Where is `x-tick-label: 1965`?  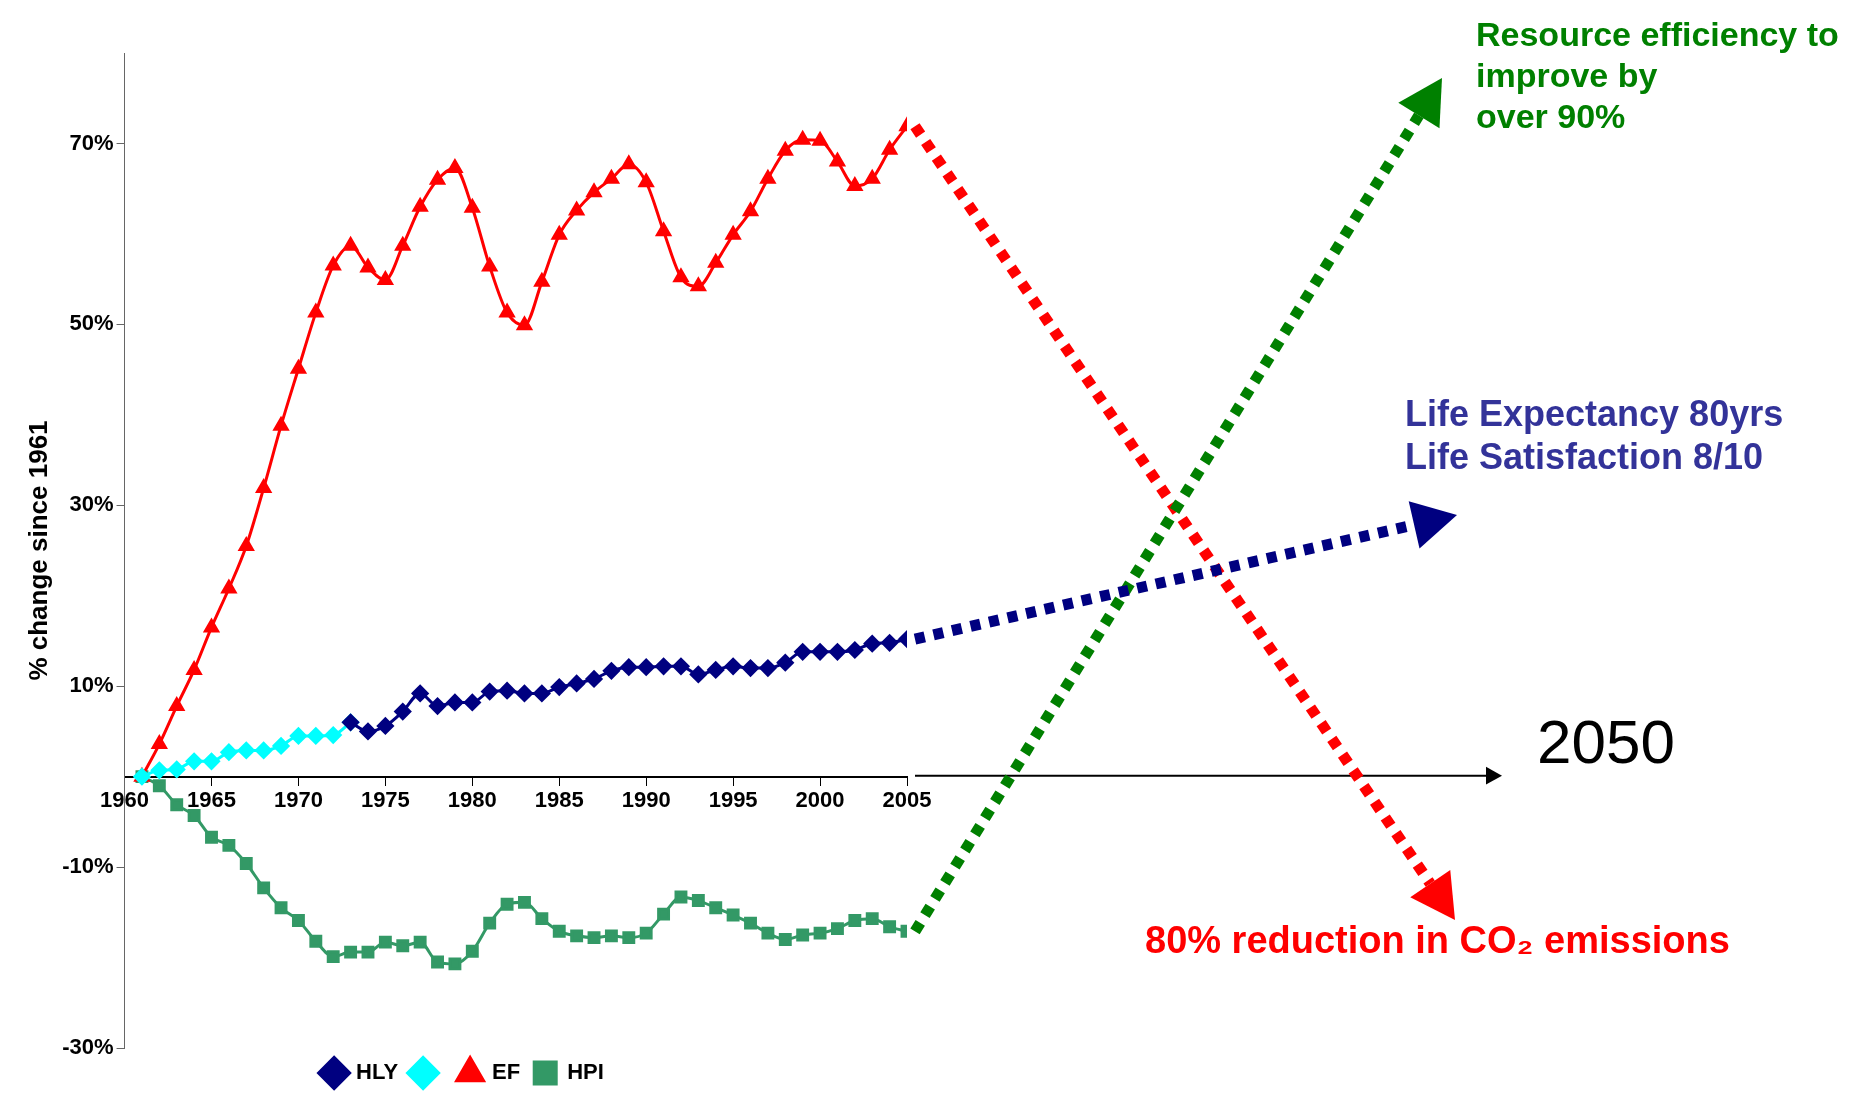 x-tick-label: 1965 is located at coordinates (211, 799).